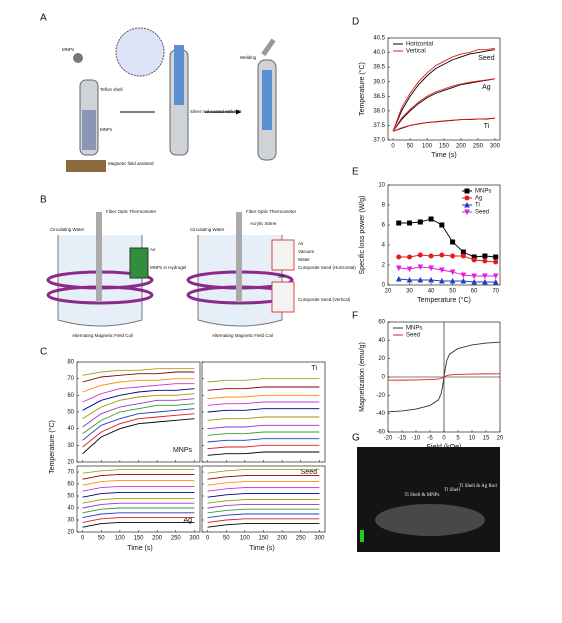 The width and height of the screenshot is (562, 623). I want to click on y-tick-label: 30, so click(70, 446).